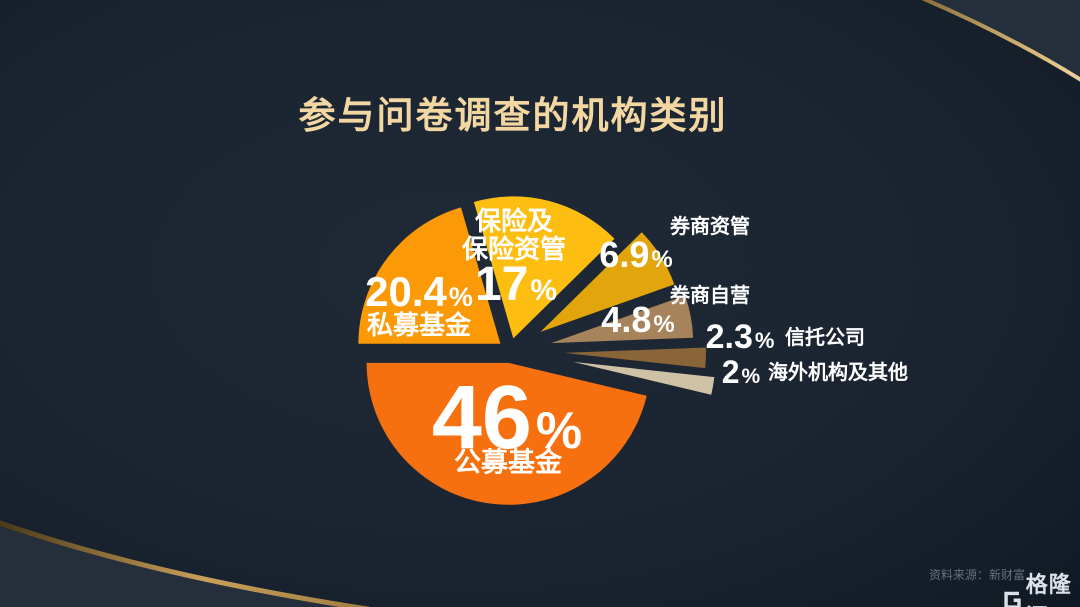 The height and width of the screenshot is (607, 1080). I want to click on gold-arc-top-right, so click(1000, 41).